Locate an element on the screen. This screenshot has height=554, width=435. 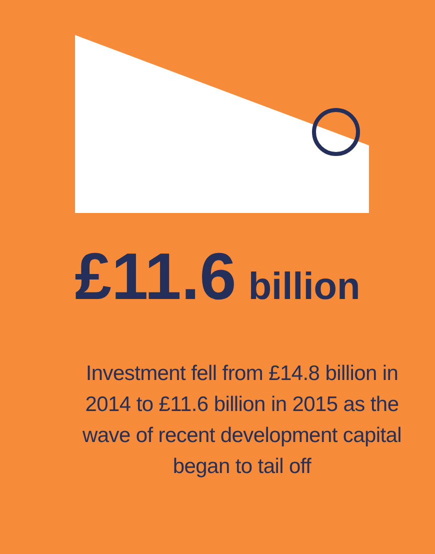
text: billion is located at coordinates (304, 287).